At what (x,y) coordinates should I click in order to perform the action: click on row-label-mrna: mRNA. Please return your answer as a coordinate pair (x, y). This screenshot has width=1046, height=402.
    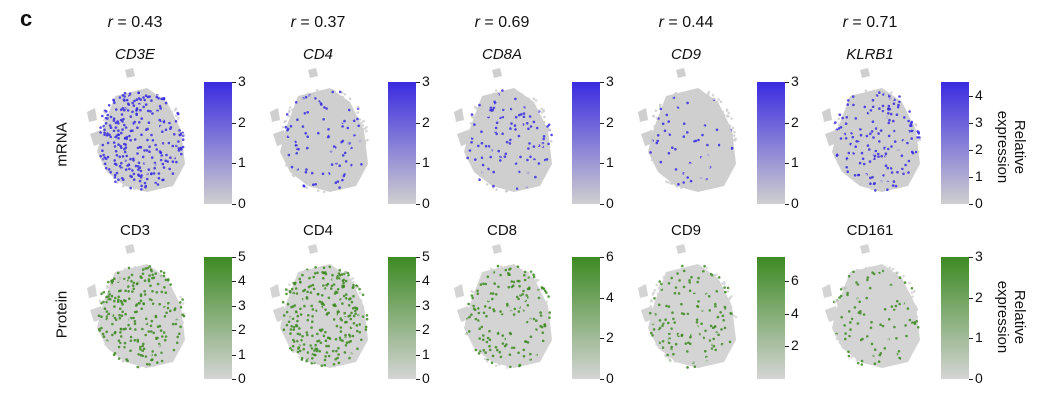
    Looking at the image, I should click on (62, 144).